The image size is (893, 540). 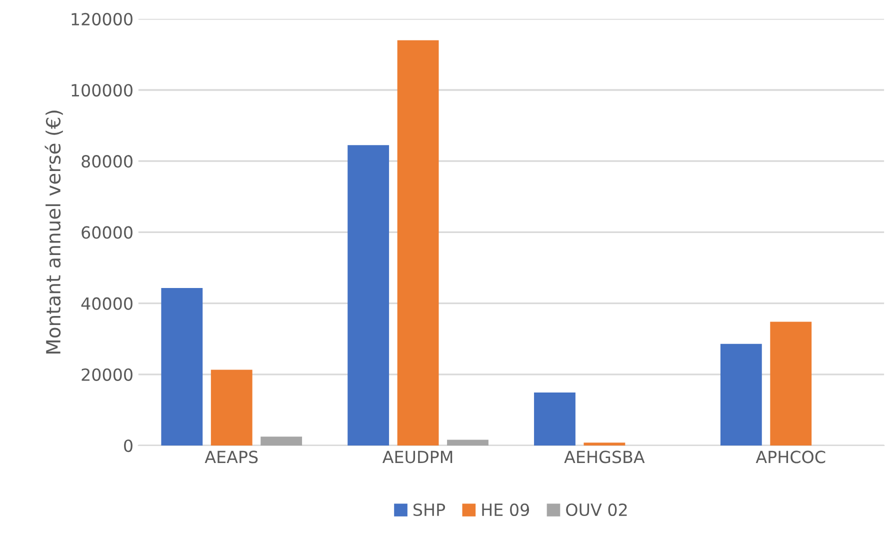 I want to click on y-tick-label: 0, so click(x=128, y=445).